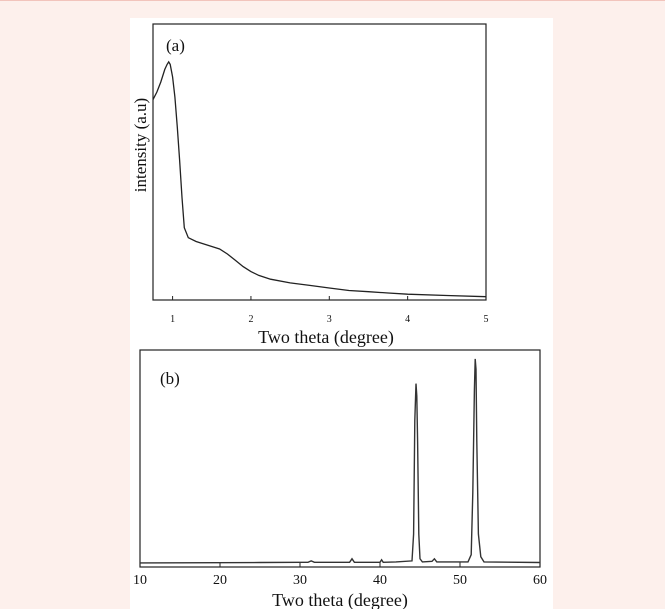 The image size is (665, 609). Describe the element at coordinates (380, 580) in the screenshot. I see `chart-b-x-tick-label: 40` at that location.